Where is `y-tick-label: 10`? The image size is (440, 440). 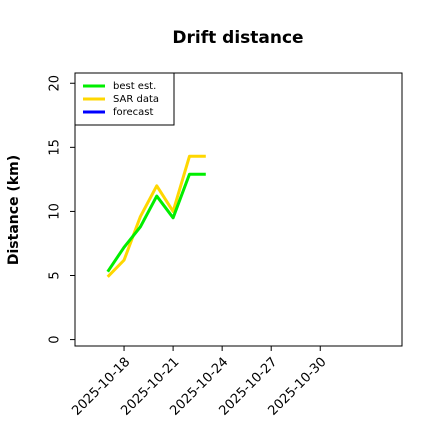 y-tick-label: 10 is located at coordinates (55, 211).